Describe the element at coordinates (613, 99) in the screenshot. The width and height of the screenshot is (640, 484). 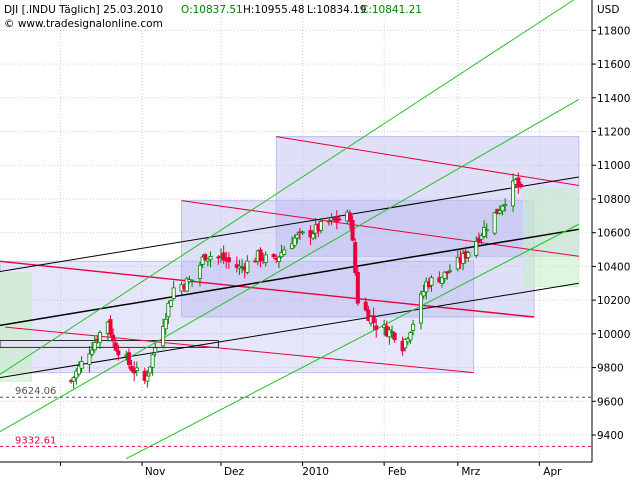
I see `y-tick-label: 11400` at that location.